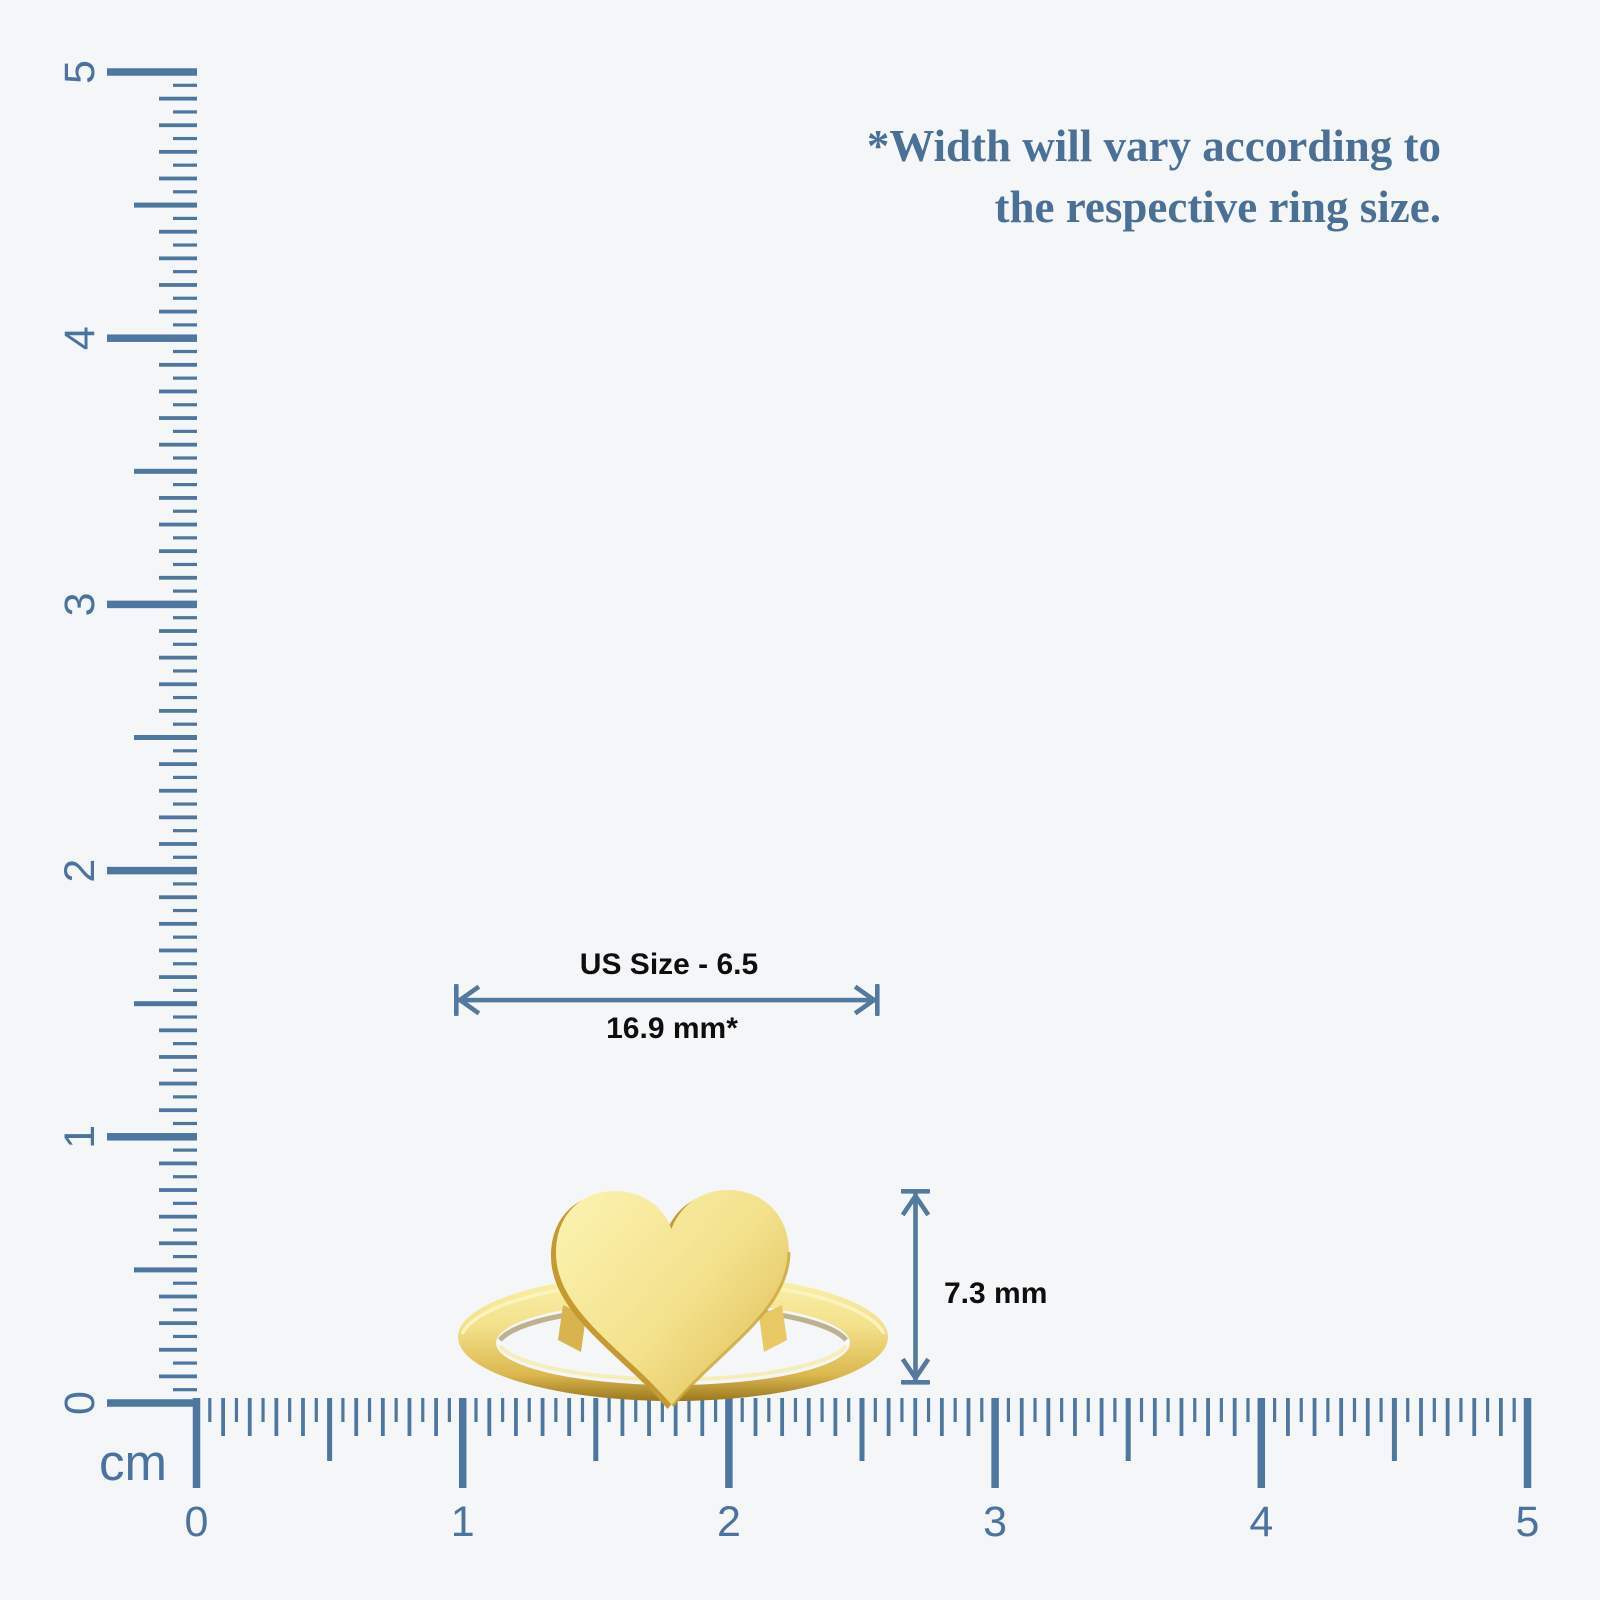  Describe the element at coordinates (80, 1137) in the screenshot. I see `vertical-ruler-number-1: 1` at that location.